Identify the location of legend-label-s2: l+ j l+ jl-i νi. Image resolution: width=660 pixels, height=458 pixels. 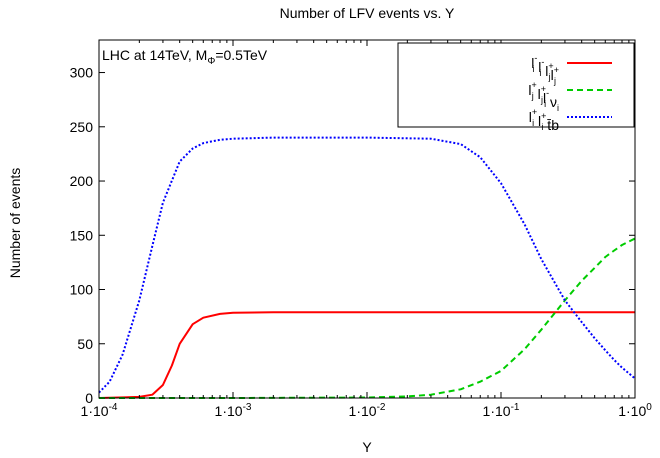
(543, 96).